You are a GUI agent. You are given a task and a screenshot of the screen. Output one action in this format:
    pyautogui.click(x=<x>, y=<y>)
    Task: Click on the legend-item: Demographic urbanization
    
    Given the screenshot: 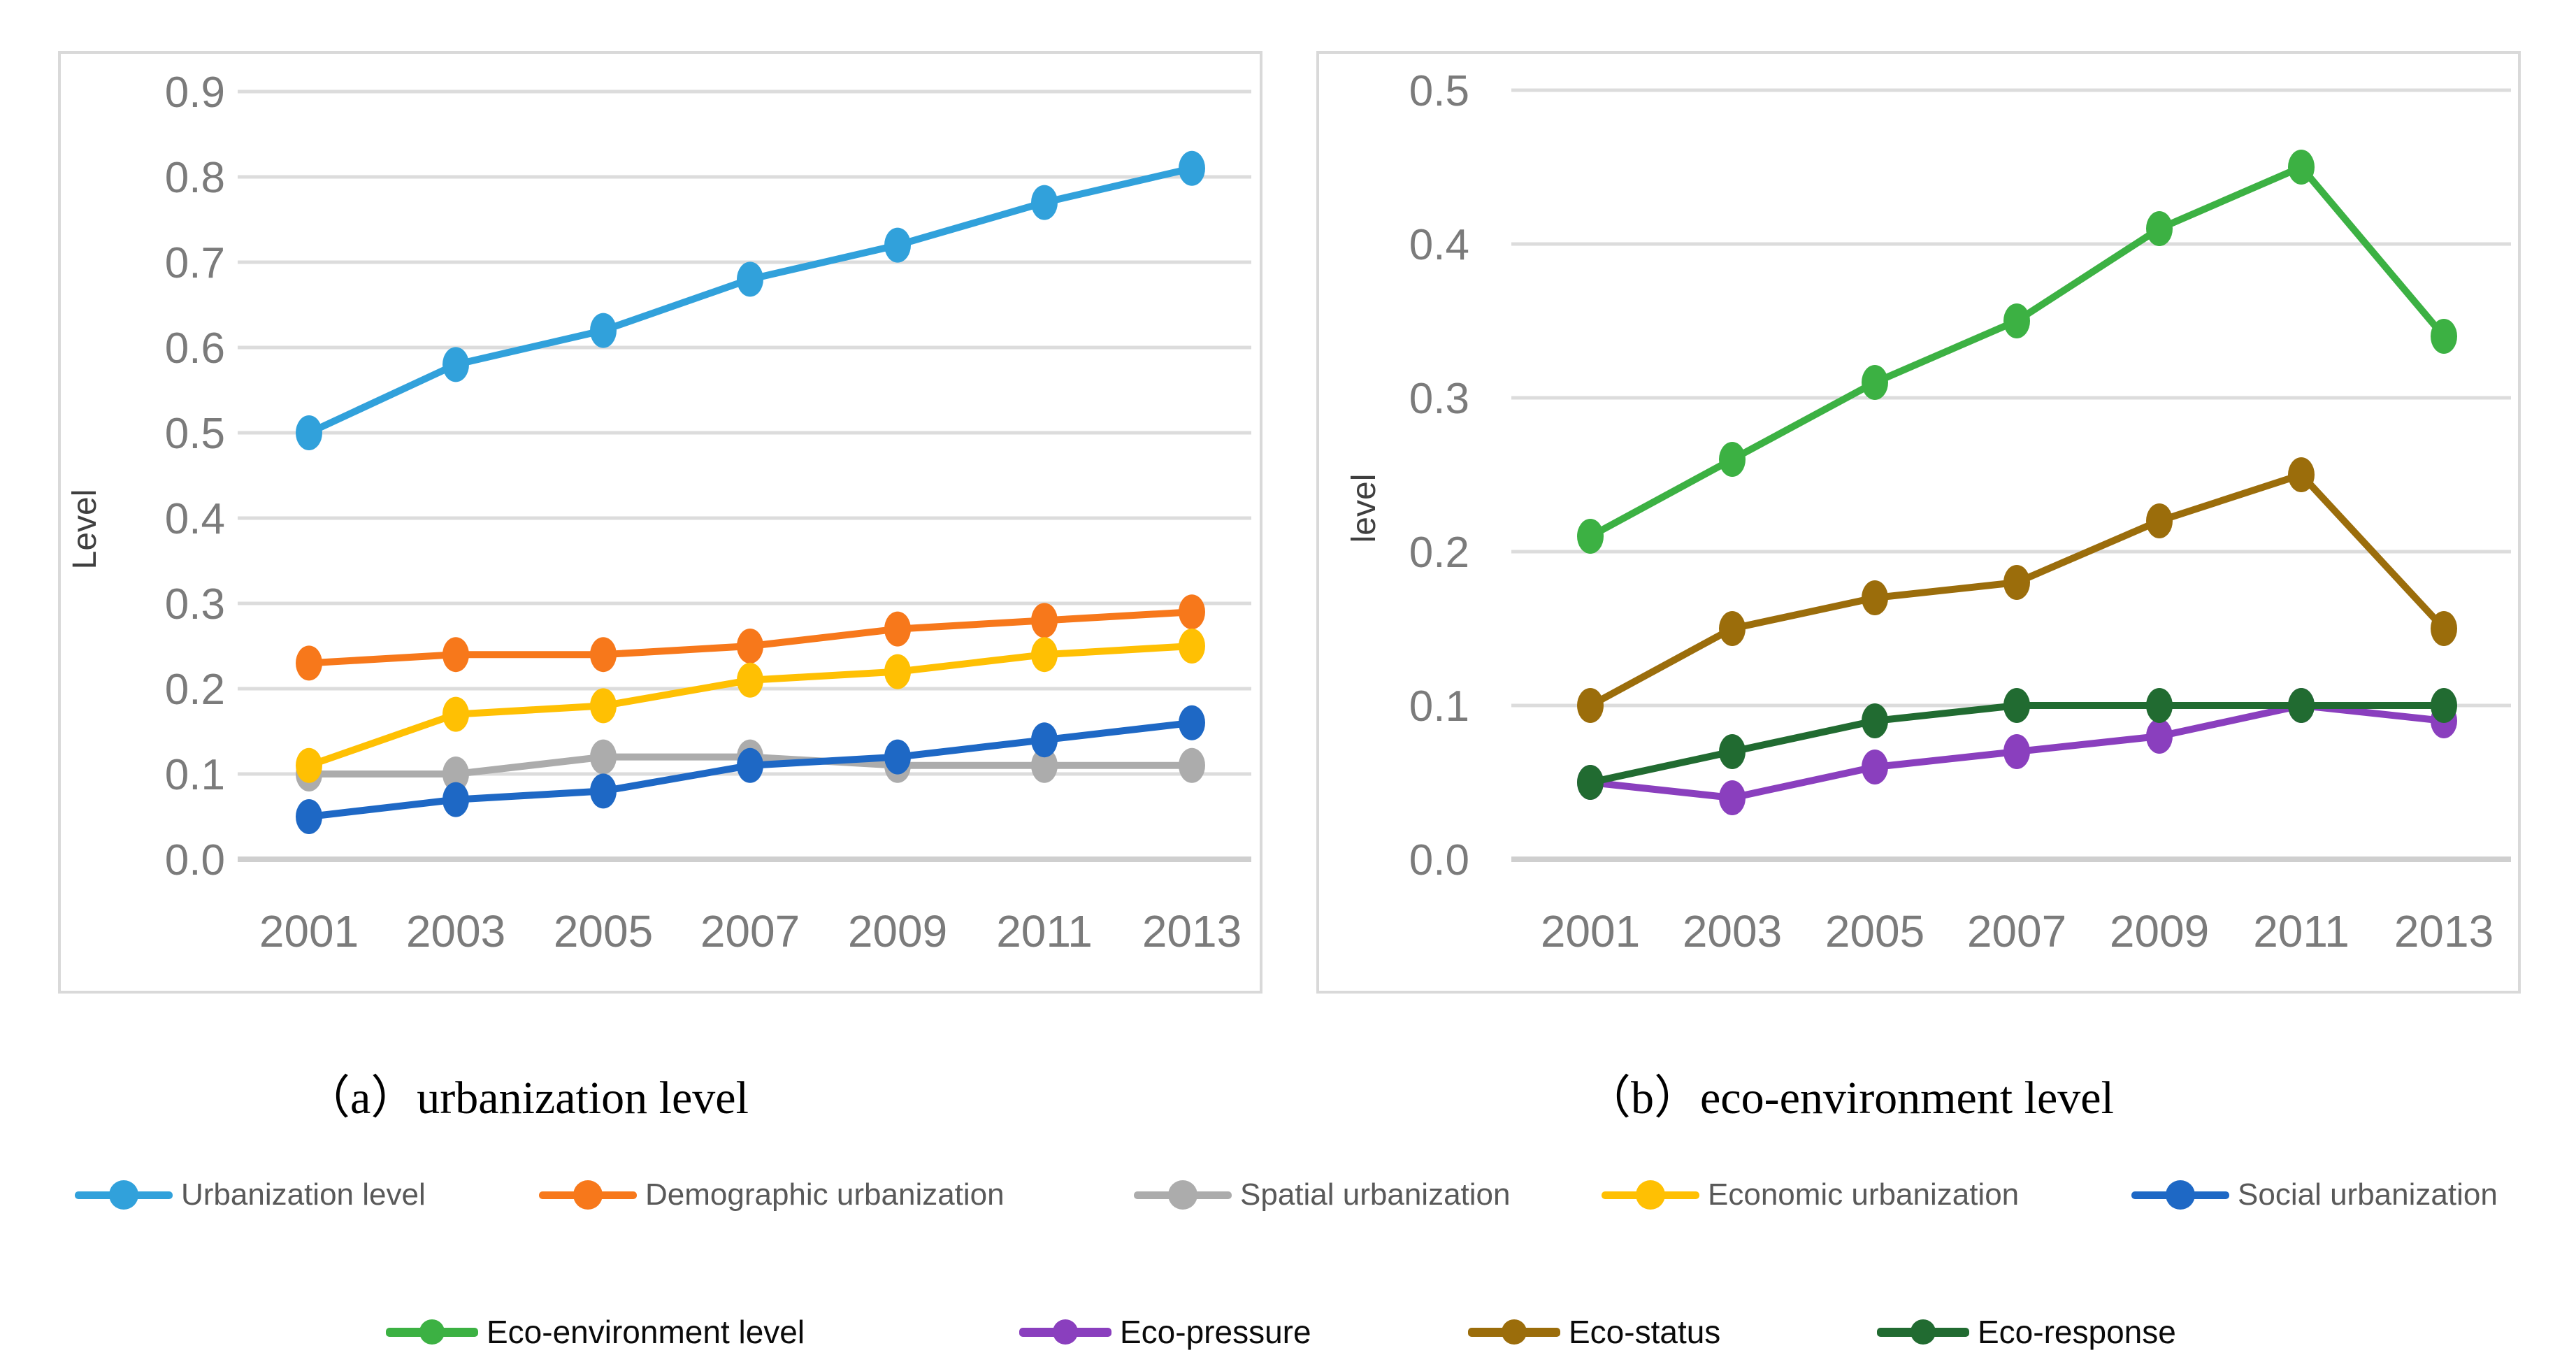 What is the action you would take?
    pyautogui.click(x=772, y=1195)
    